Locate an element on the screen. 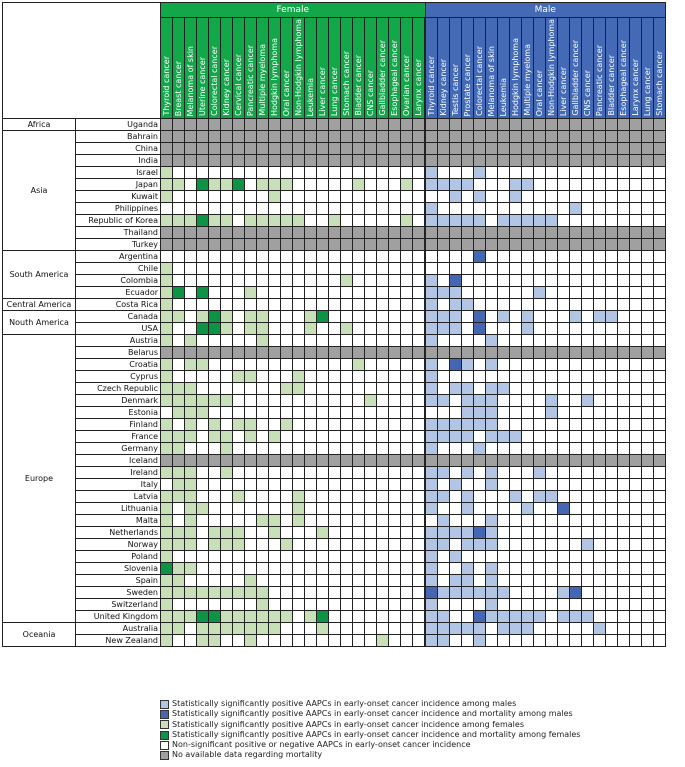 Image resolution: width=685 pixels, height=767 pixels. column-label: Prostate cancer is located at coordinates (467, 84).